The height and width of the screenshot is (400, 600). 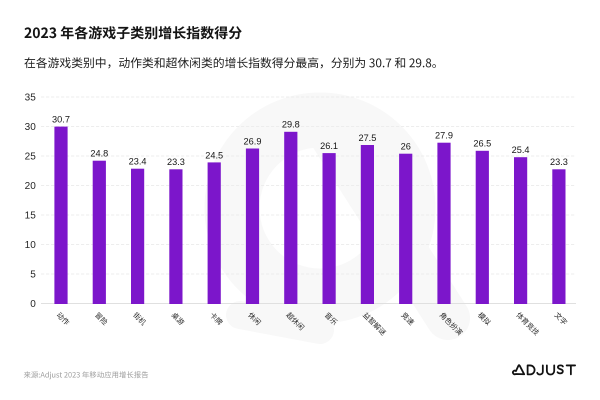 What do you see at coordinates (482, 144) in the screenshot?
I see `svg-text: 26.5` at bounding box center [482, 144].